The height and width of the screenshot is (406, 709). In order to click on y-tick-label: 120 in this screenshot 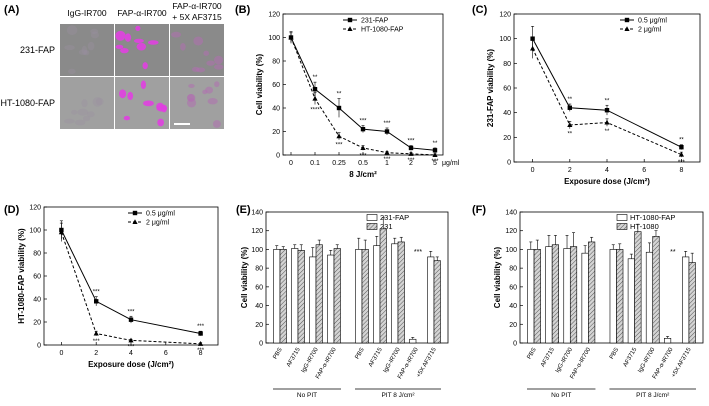, I will do `click(505, 15)`.